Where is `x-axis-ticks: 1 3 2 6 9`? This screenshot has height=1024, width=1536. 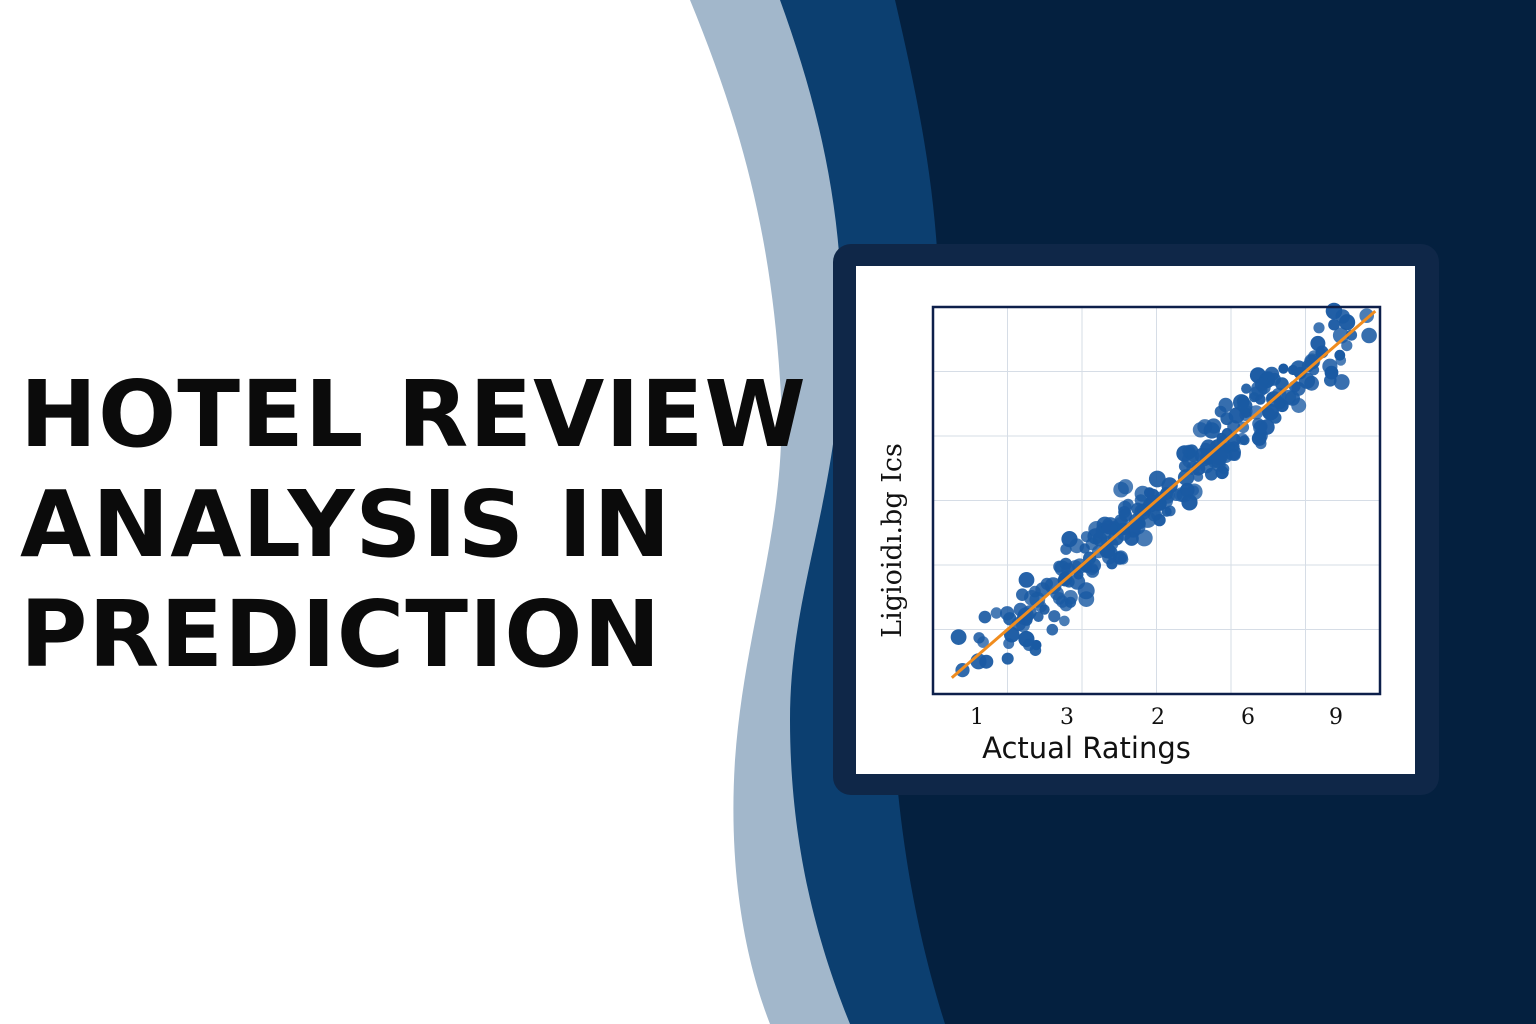 x-axis-ticks: 1 3 2 6 9 is located at coordinates (1156, 717).